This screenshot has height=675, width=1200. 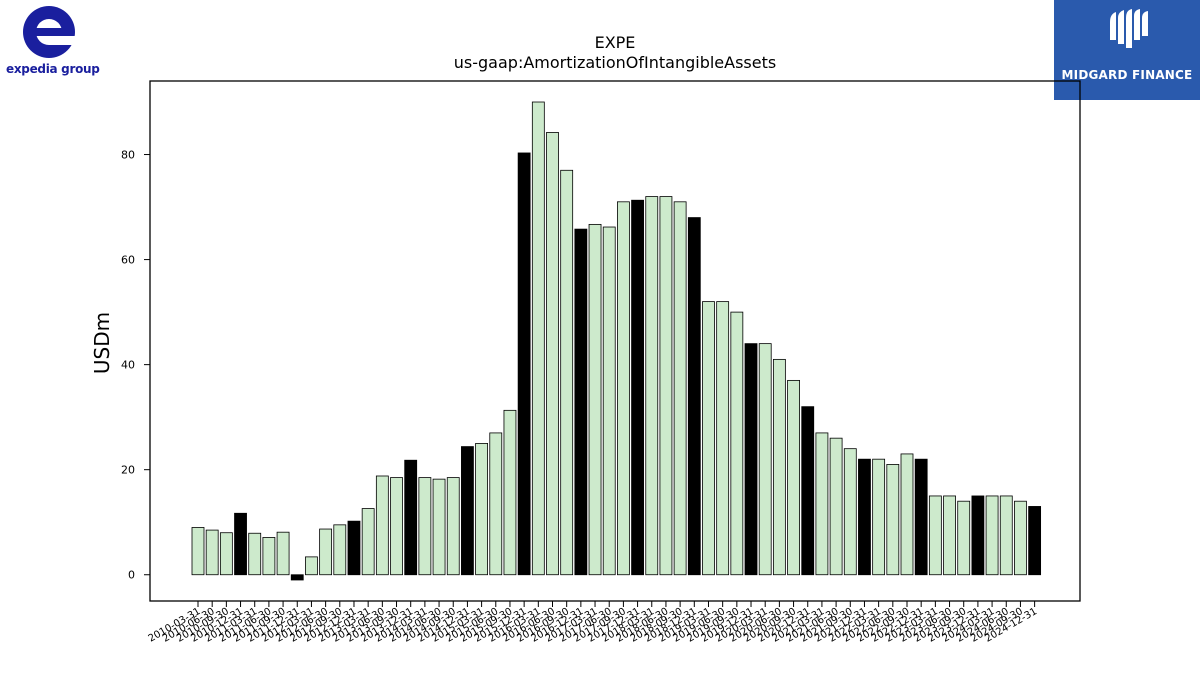 What do you see at coordinates (1127, 75) in the screenshot?
I see `brand-right-text: MIDGARD FINANCE` at bounding box center [1127, 75].